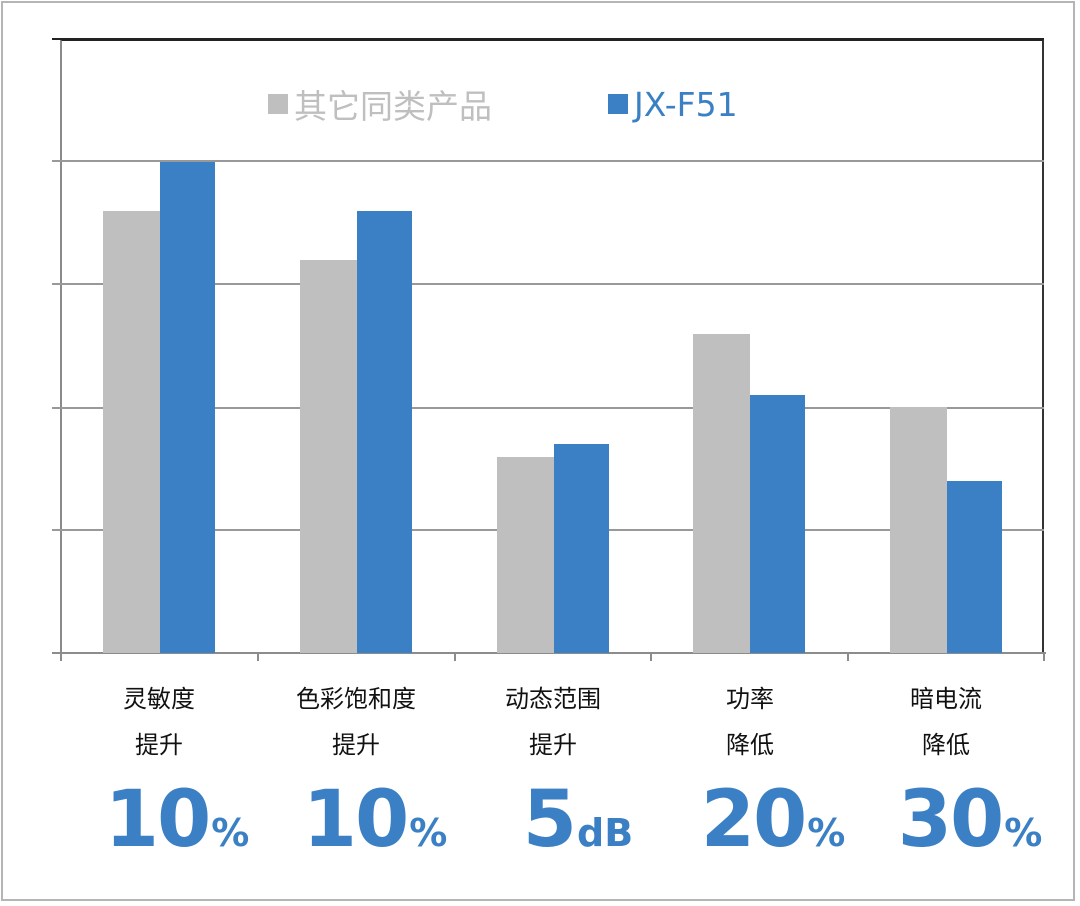 The image size is (1080, 906). Describe the element at coordinates (618, 104) in the screenshot. I see `legend-swatch-blue-icon` at that location.